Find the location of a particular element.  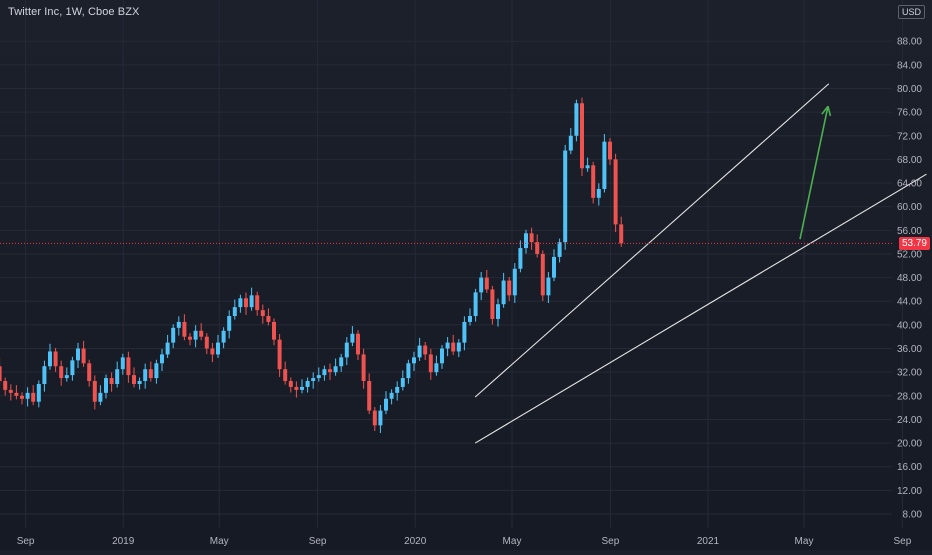

y-tick-label: 44.00 is located at coordinates (909, 302).